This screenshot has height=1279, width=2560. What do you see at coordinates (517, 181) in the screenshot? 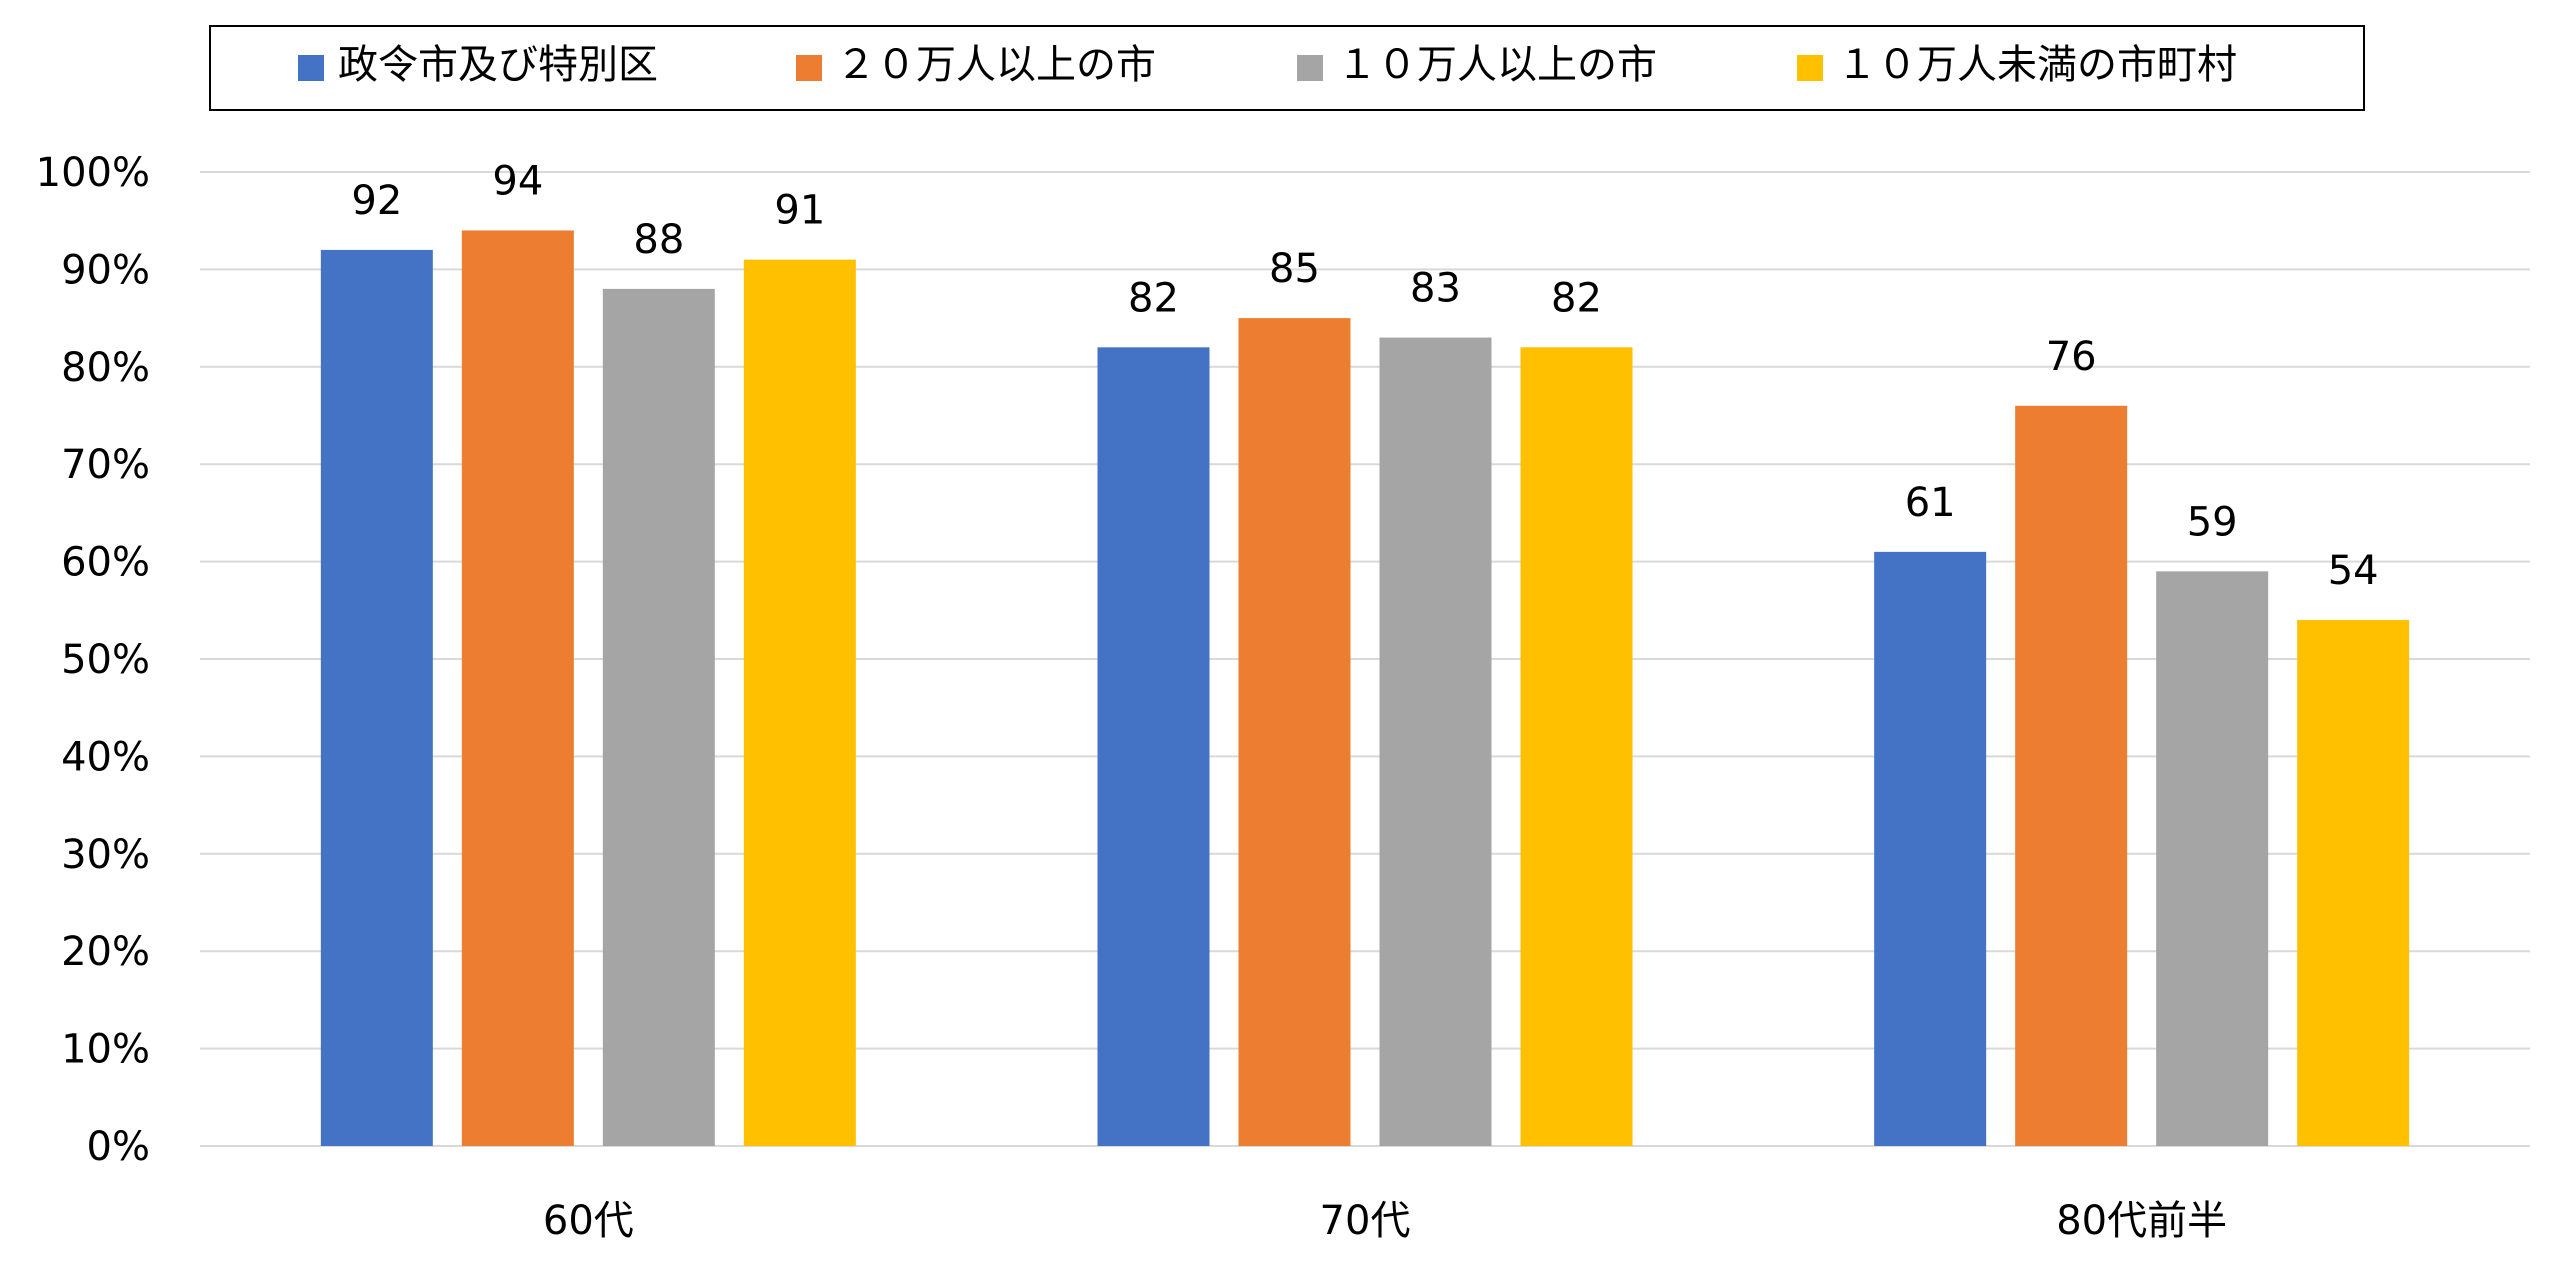
I see `data-label: 94` at bounding box center [517, 181].